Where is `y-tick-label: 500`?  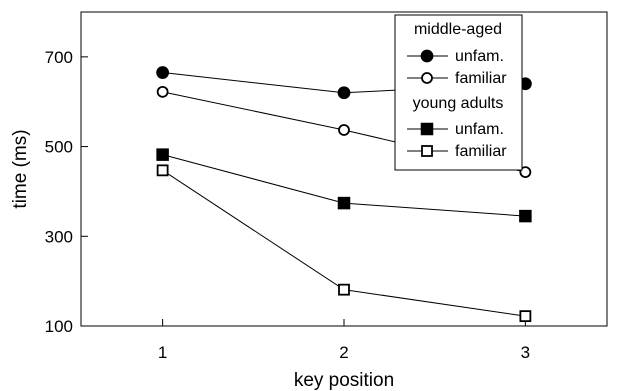
y-tick-label: 500 is located at coordinates (59, 147).